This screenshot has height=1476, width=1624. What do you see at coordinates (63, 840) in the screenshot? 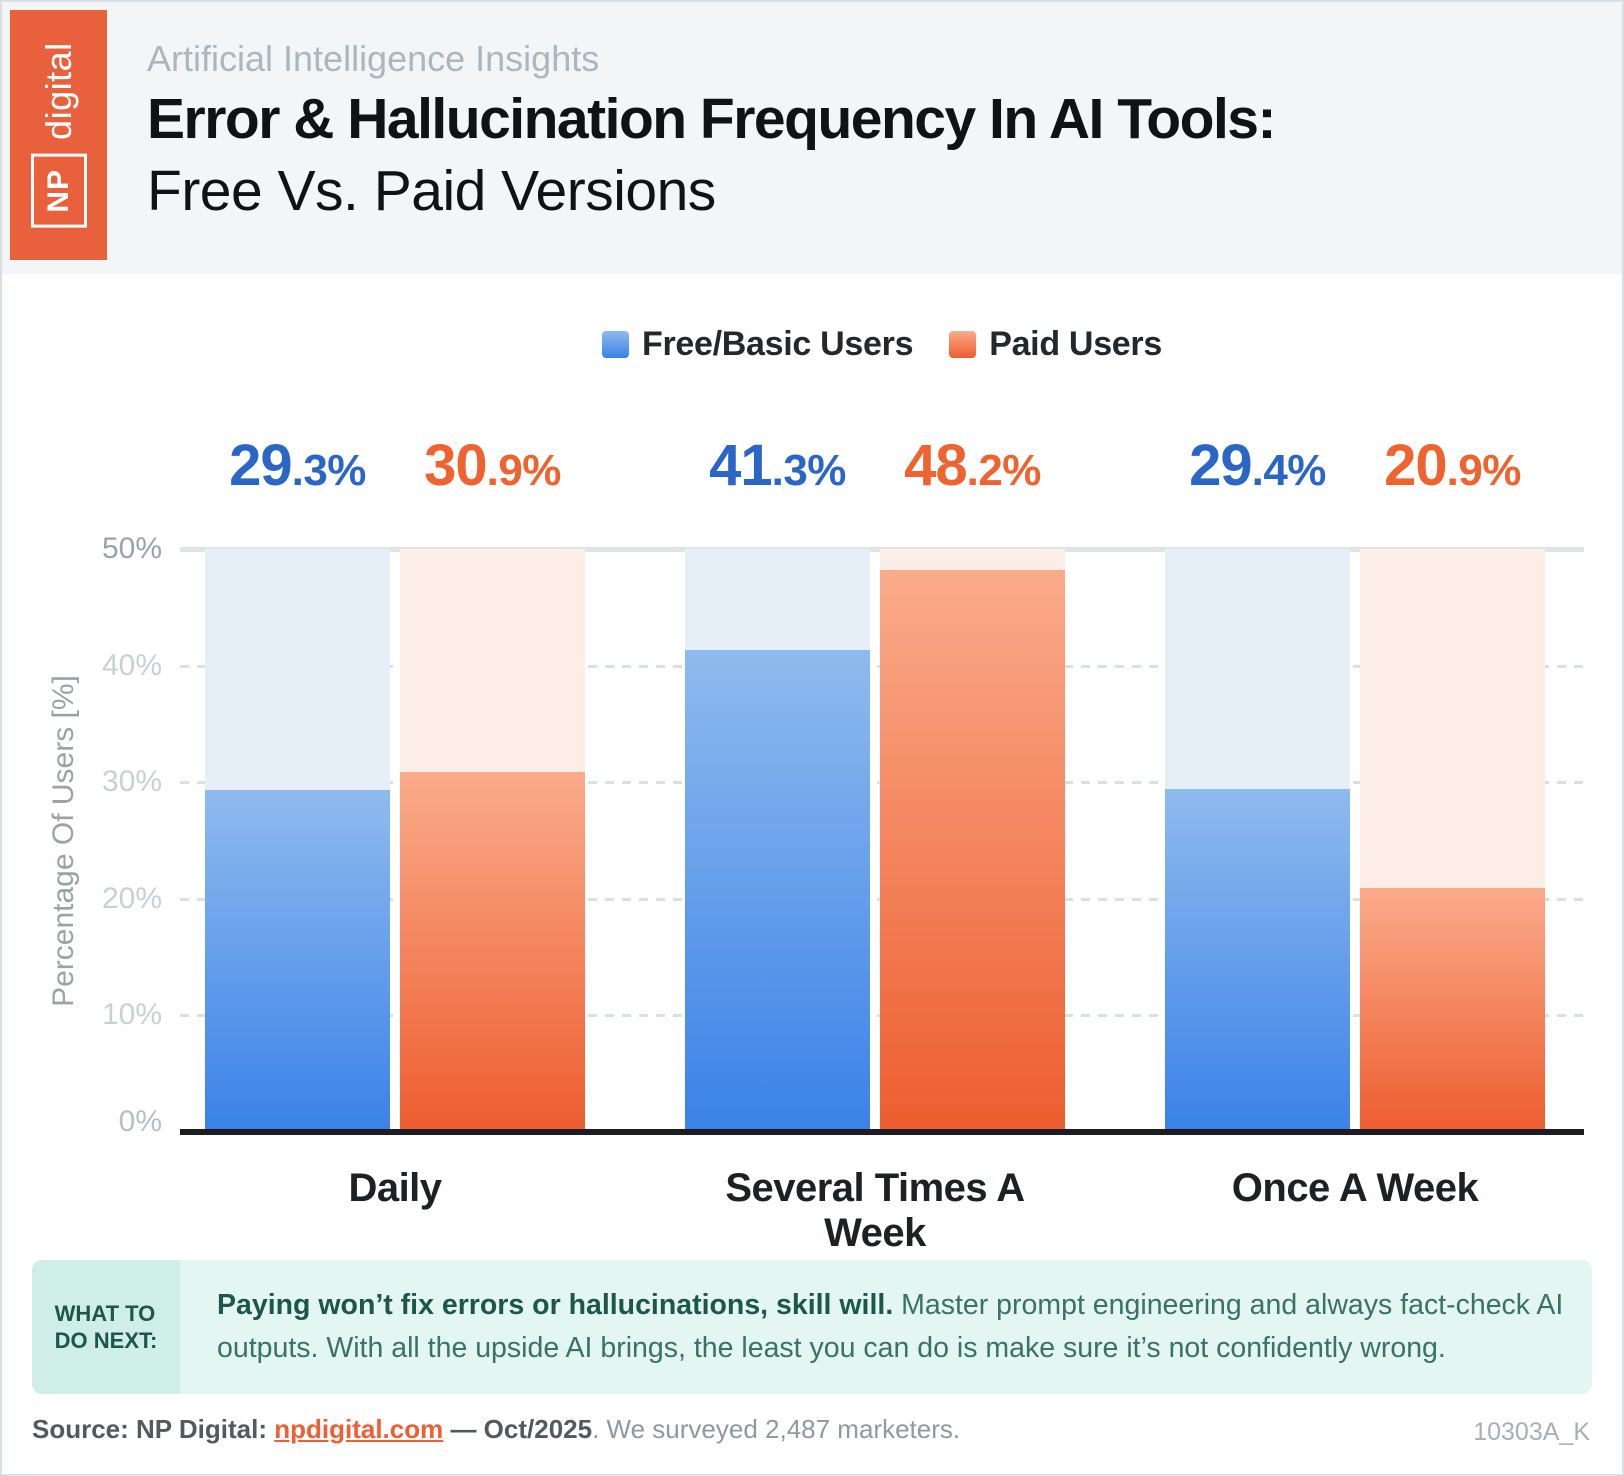
I see `y-axis-title: Percentage Of Users [%]` at bounding box center [63, 840].